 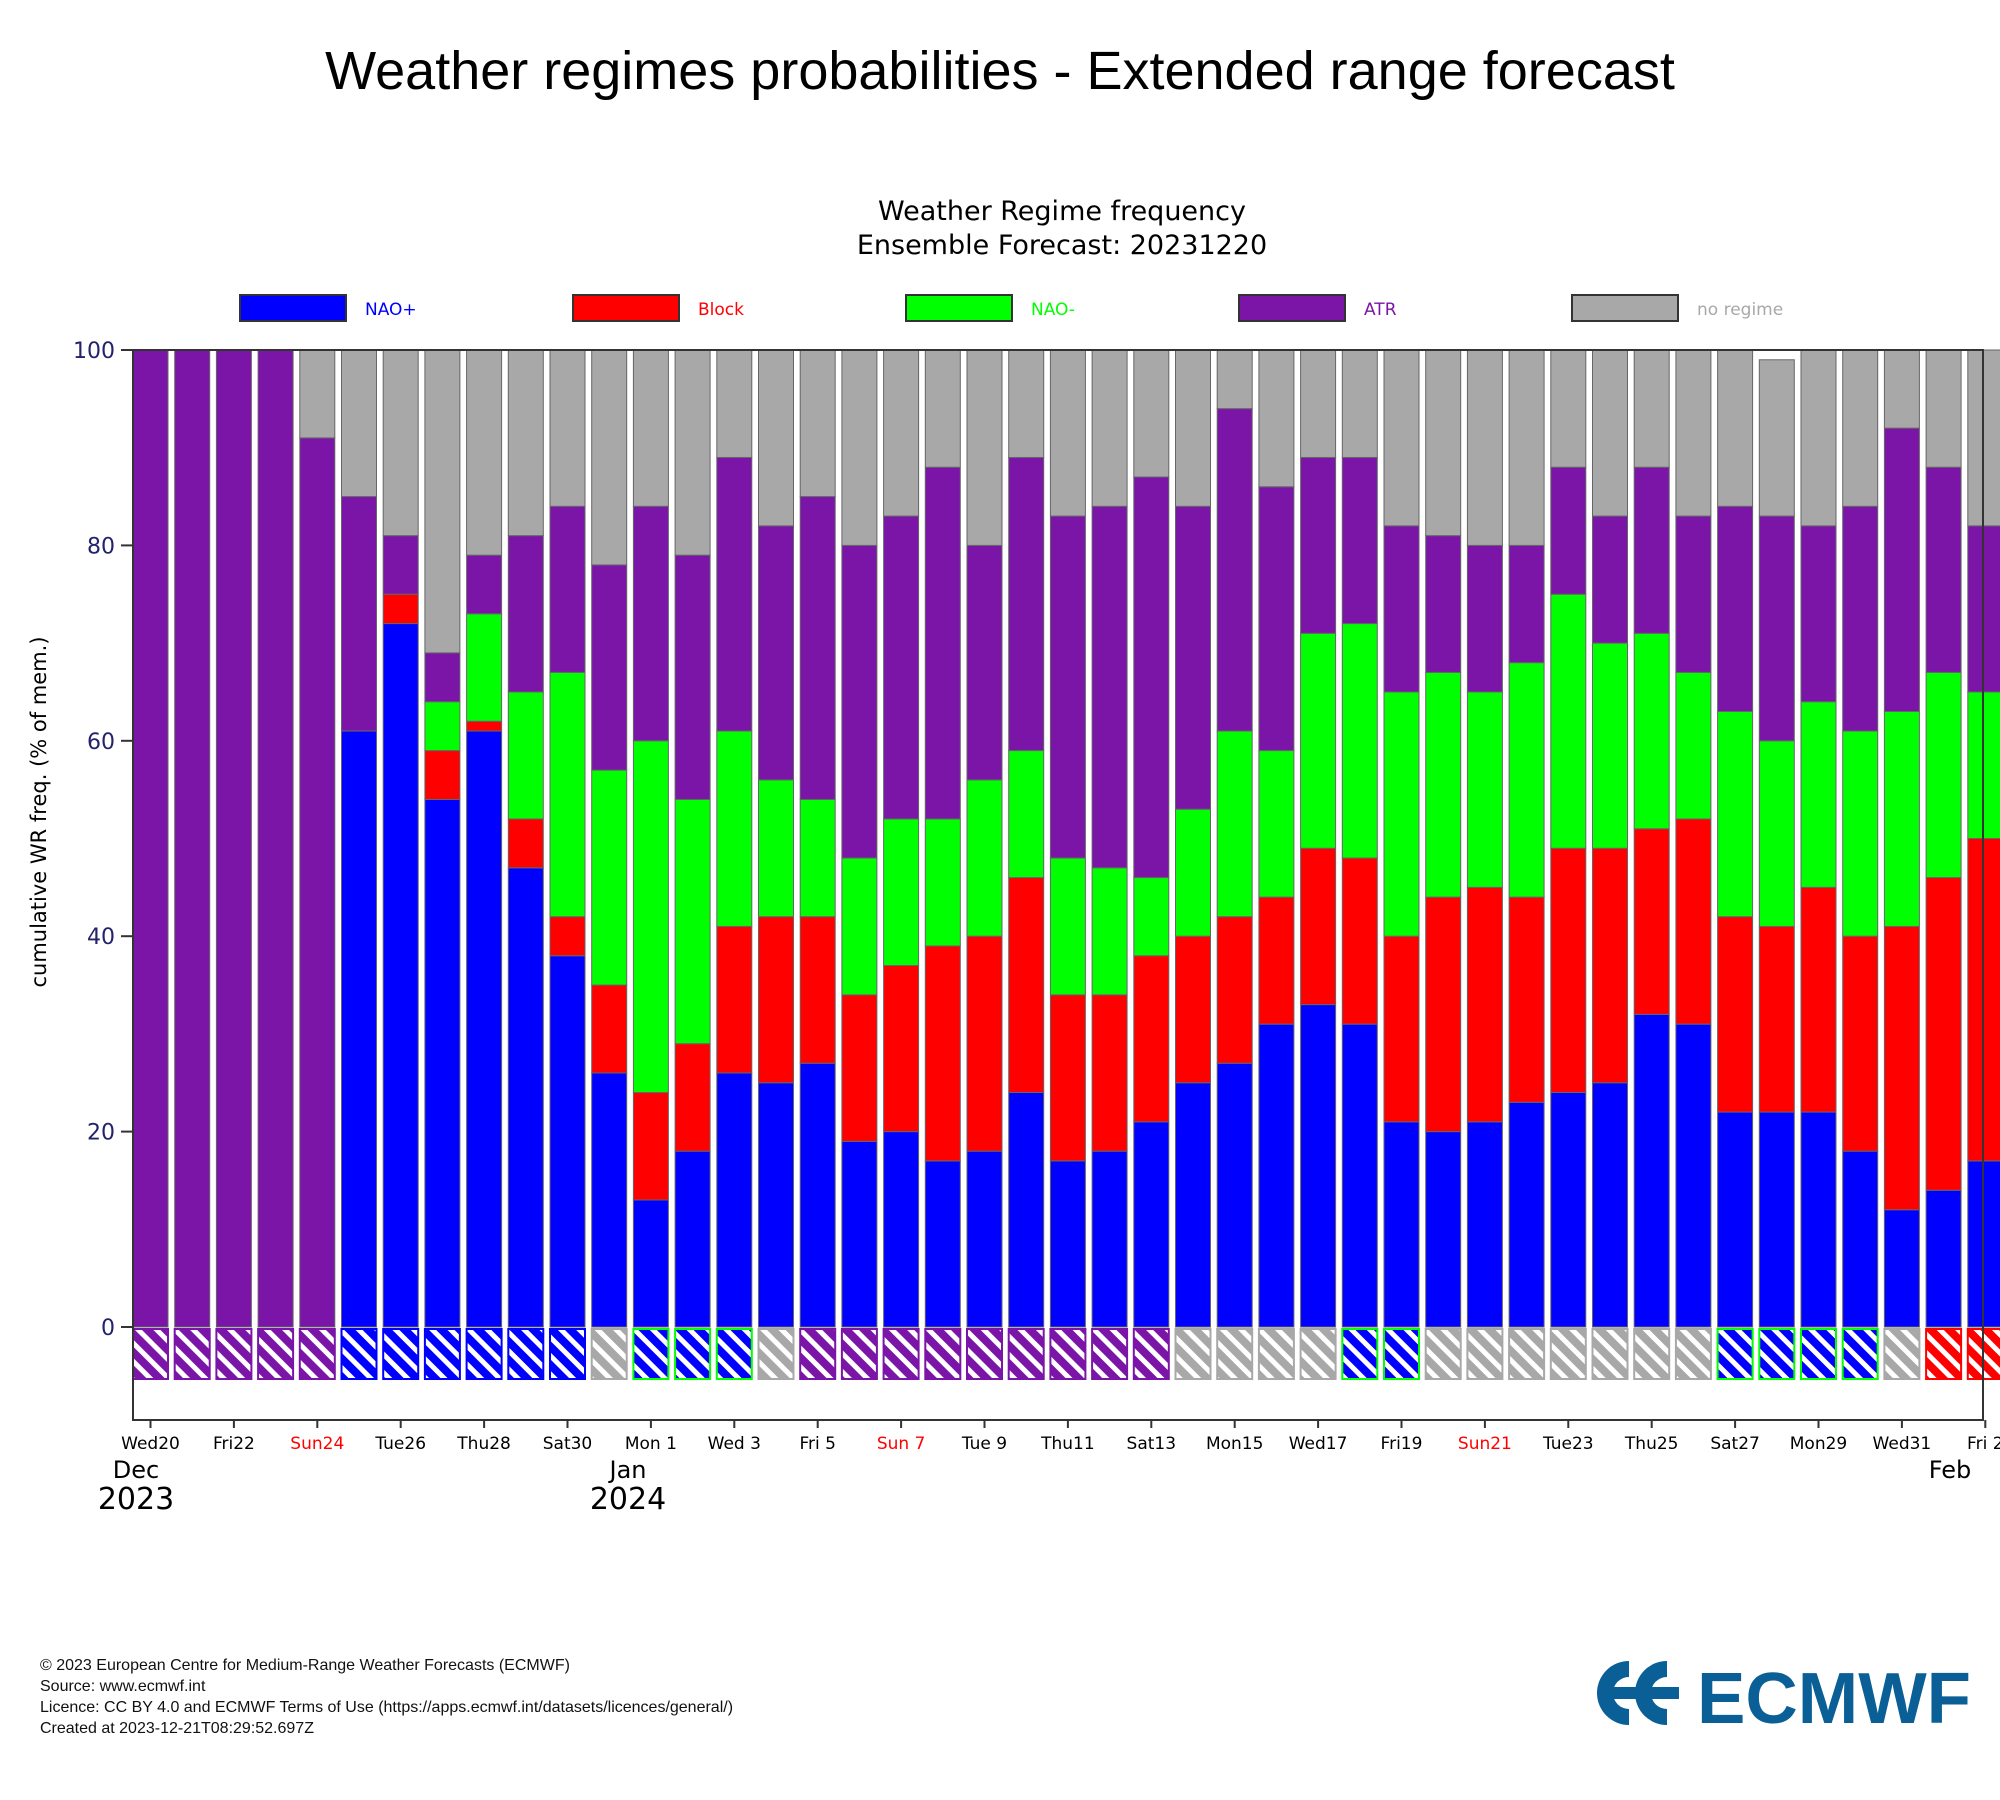 What do you see at coordinates (721, 310) in the screenshot?
I see `legend-label-block: Block` at bounding box center [721, 310].